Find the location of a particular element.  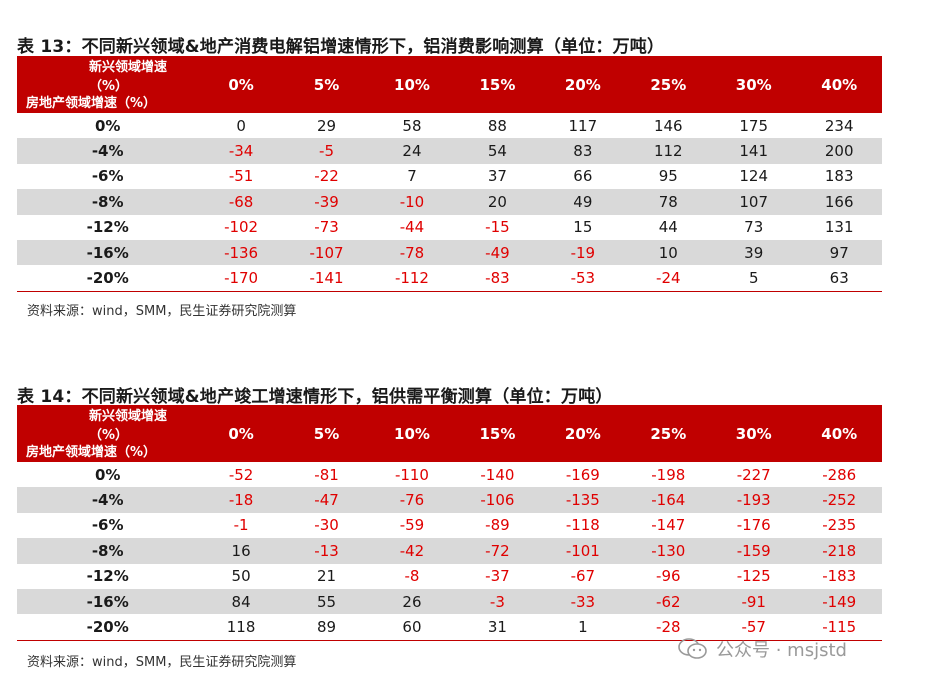

table-cell: -164 is located at coordinates (668, 500).